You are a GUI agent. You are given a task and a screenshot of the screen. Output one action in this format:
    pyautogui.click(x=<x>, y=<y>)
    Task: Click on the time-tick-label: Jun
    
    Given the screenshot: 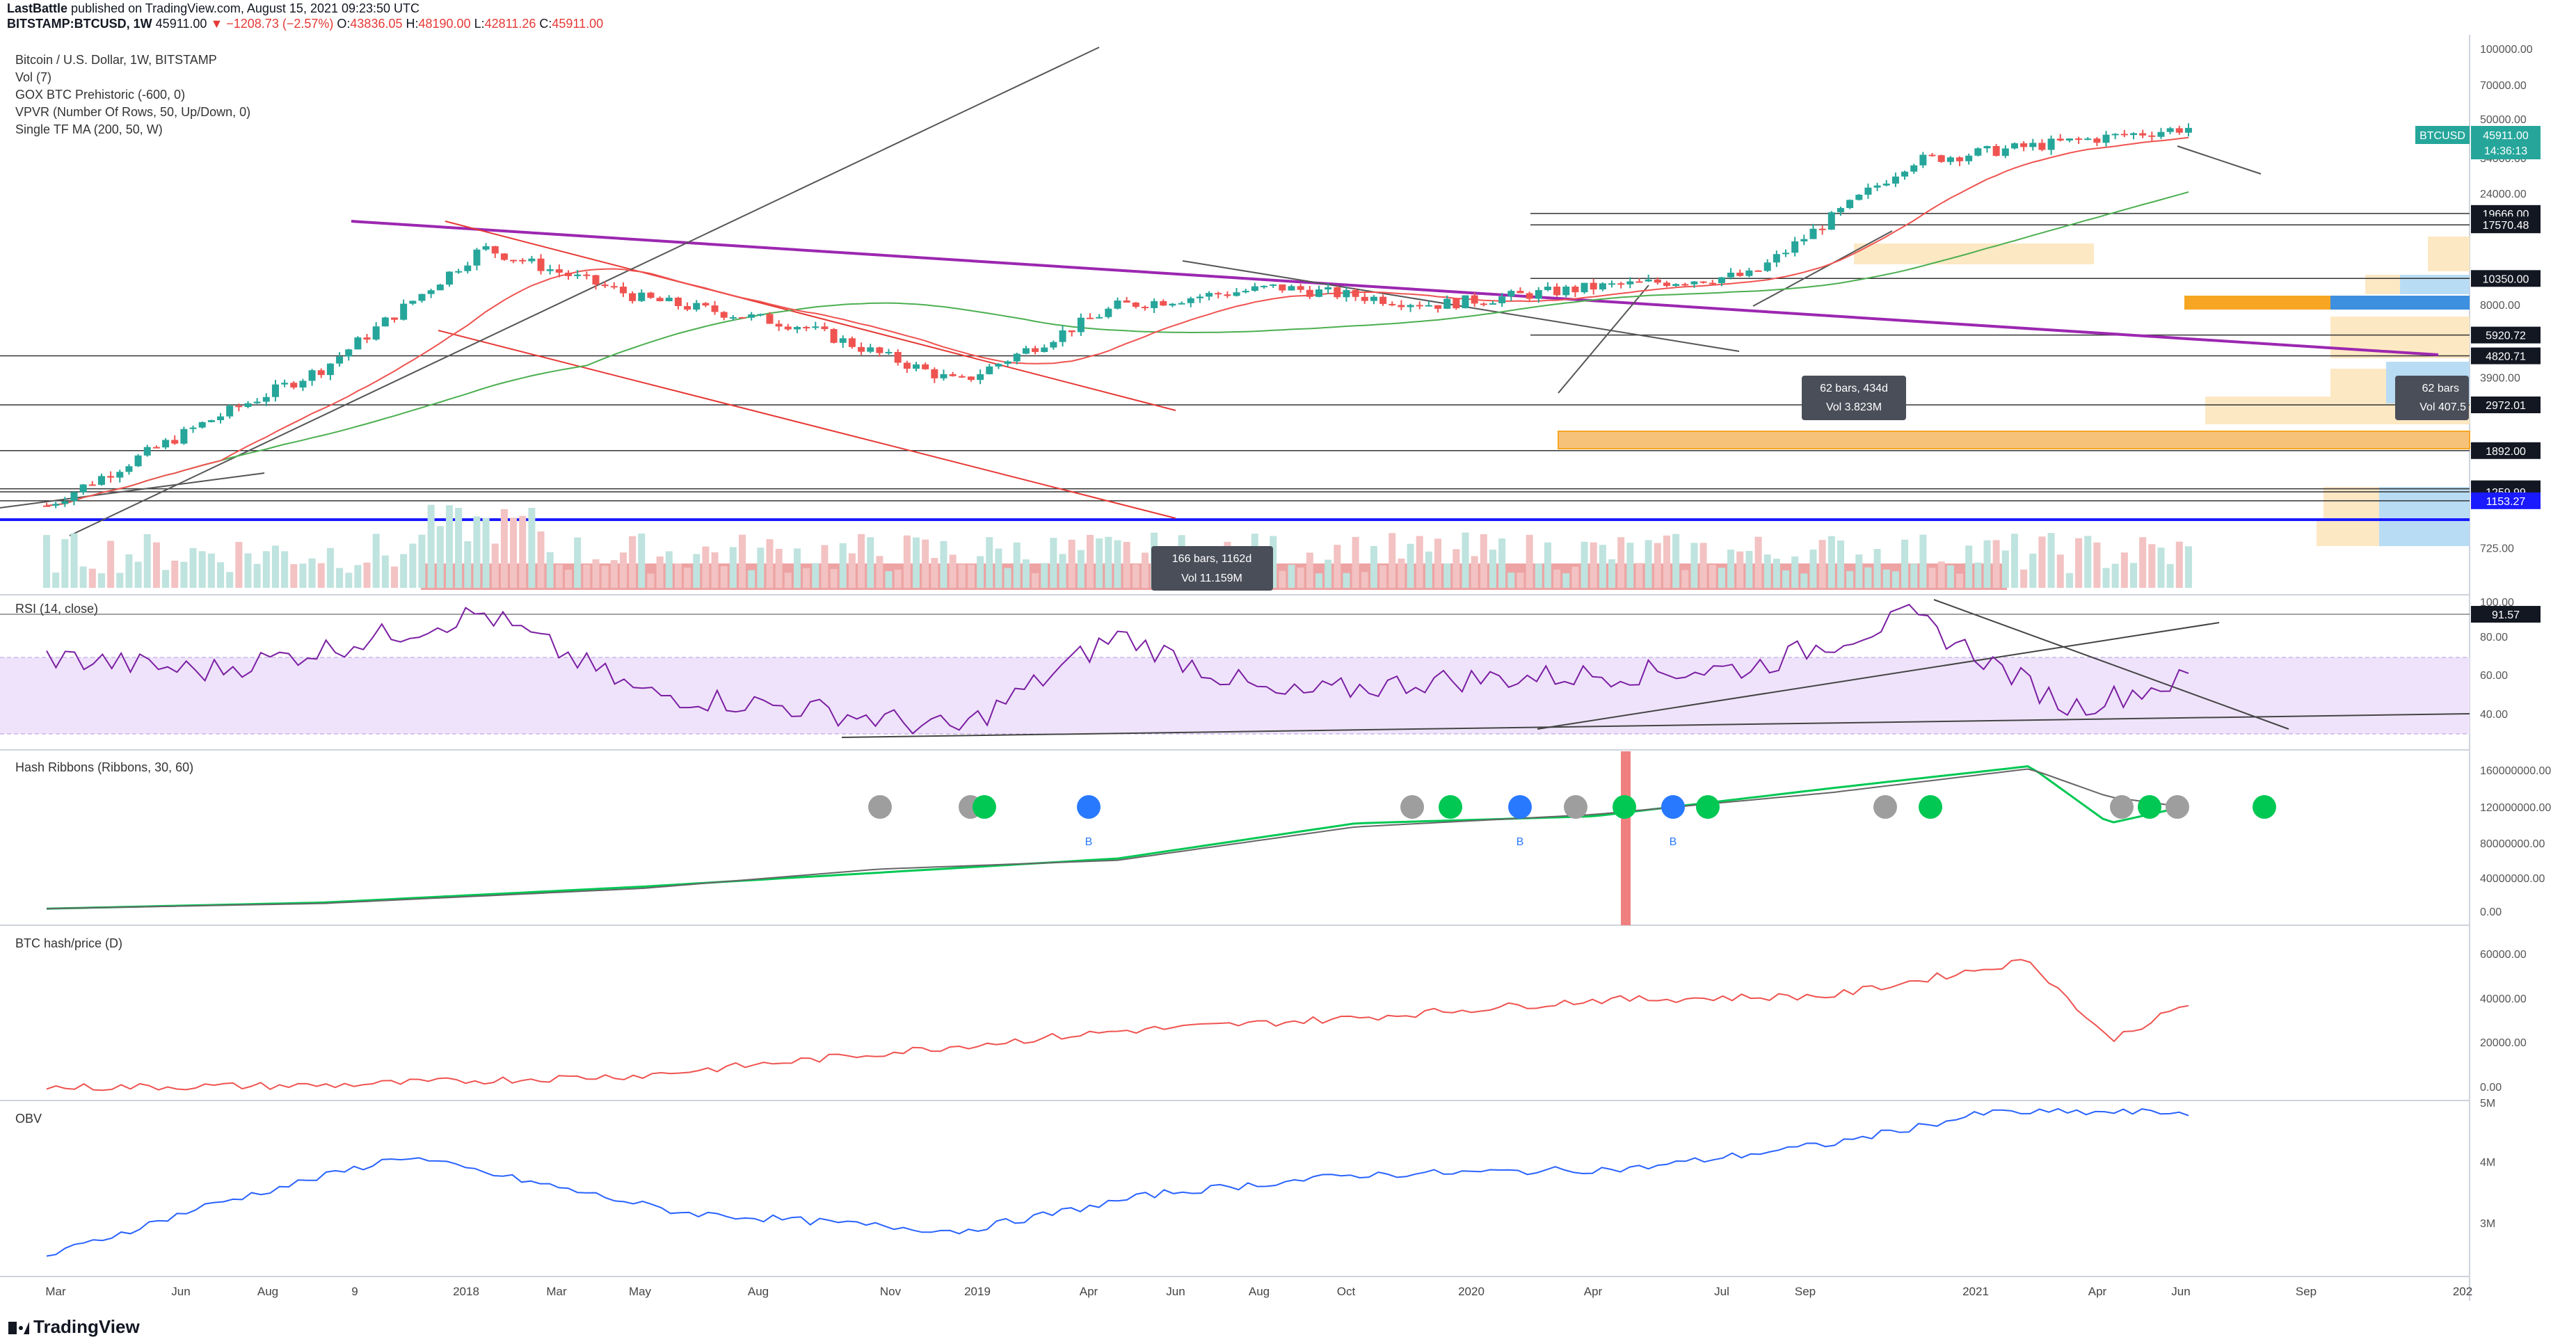 What is the action you would take?
    pyautogui.click(x=1175, y=1291)
    